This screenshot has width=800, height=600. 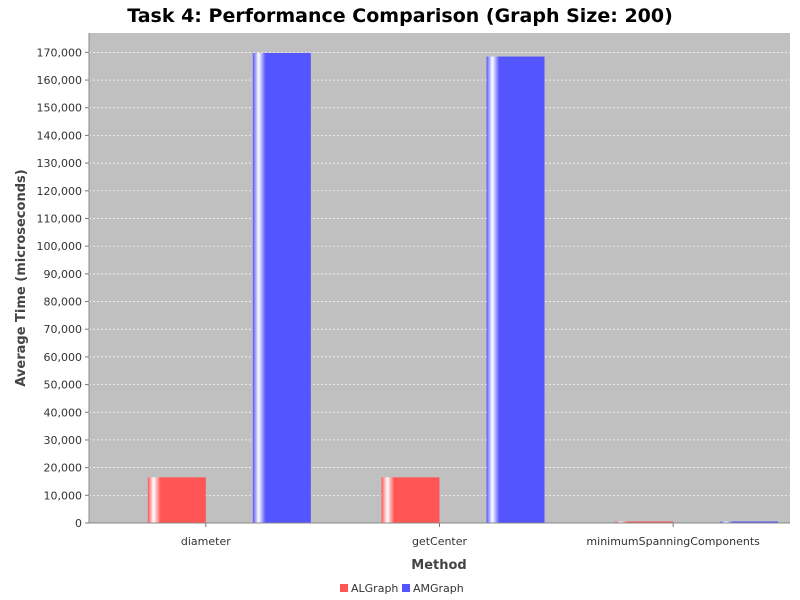 What do you see at coordinates (63, 412) in the screenshot?
I see `y-tick-label: 40,000` at bounding box center [63, 412].